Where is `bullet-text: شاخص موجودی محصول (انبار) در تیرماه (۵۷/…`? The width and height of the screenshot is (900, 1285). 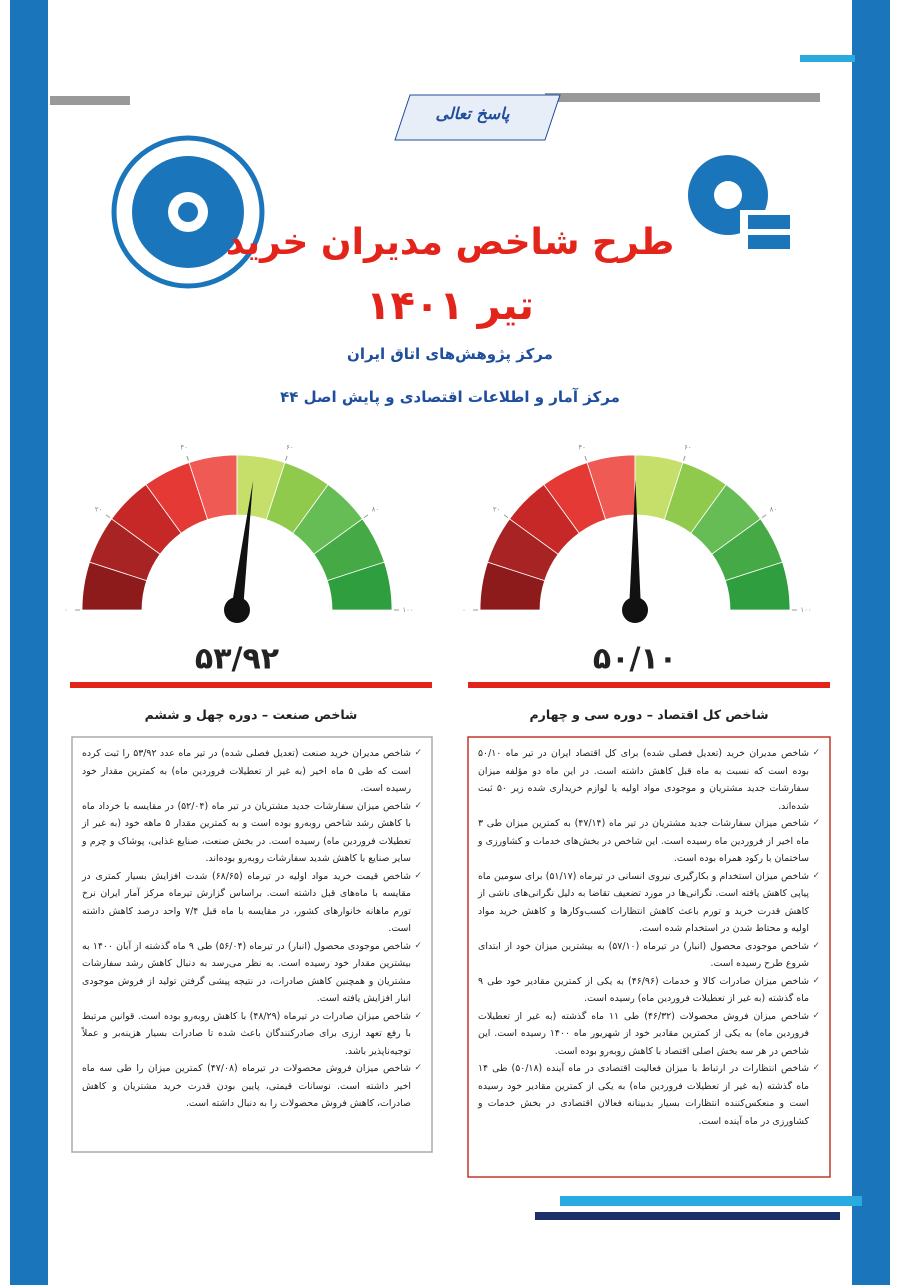
bullet-text: شاخص موجودی محصول (انبار) در تیرماه (۵۷/… is located at coordinates (649, 955).